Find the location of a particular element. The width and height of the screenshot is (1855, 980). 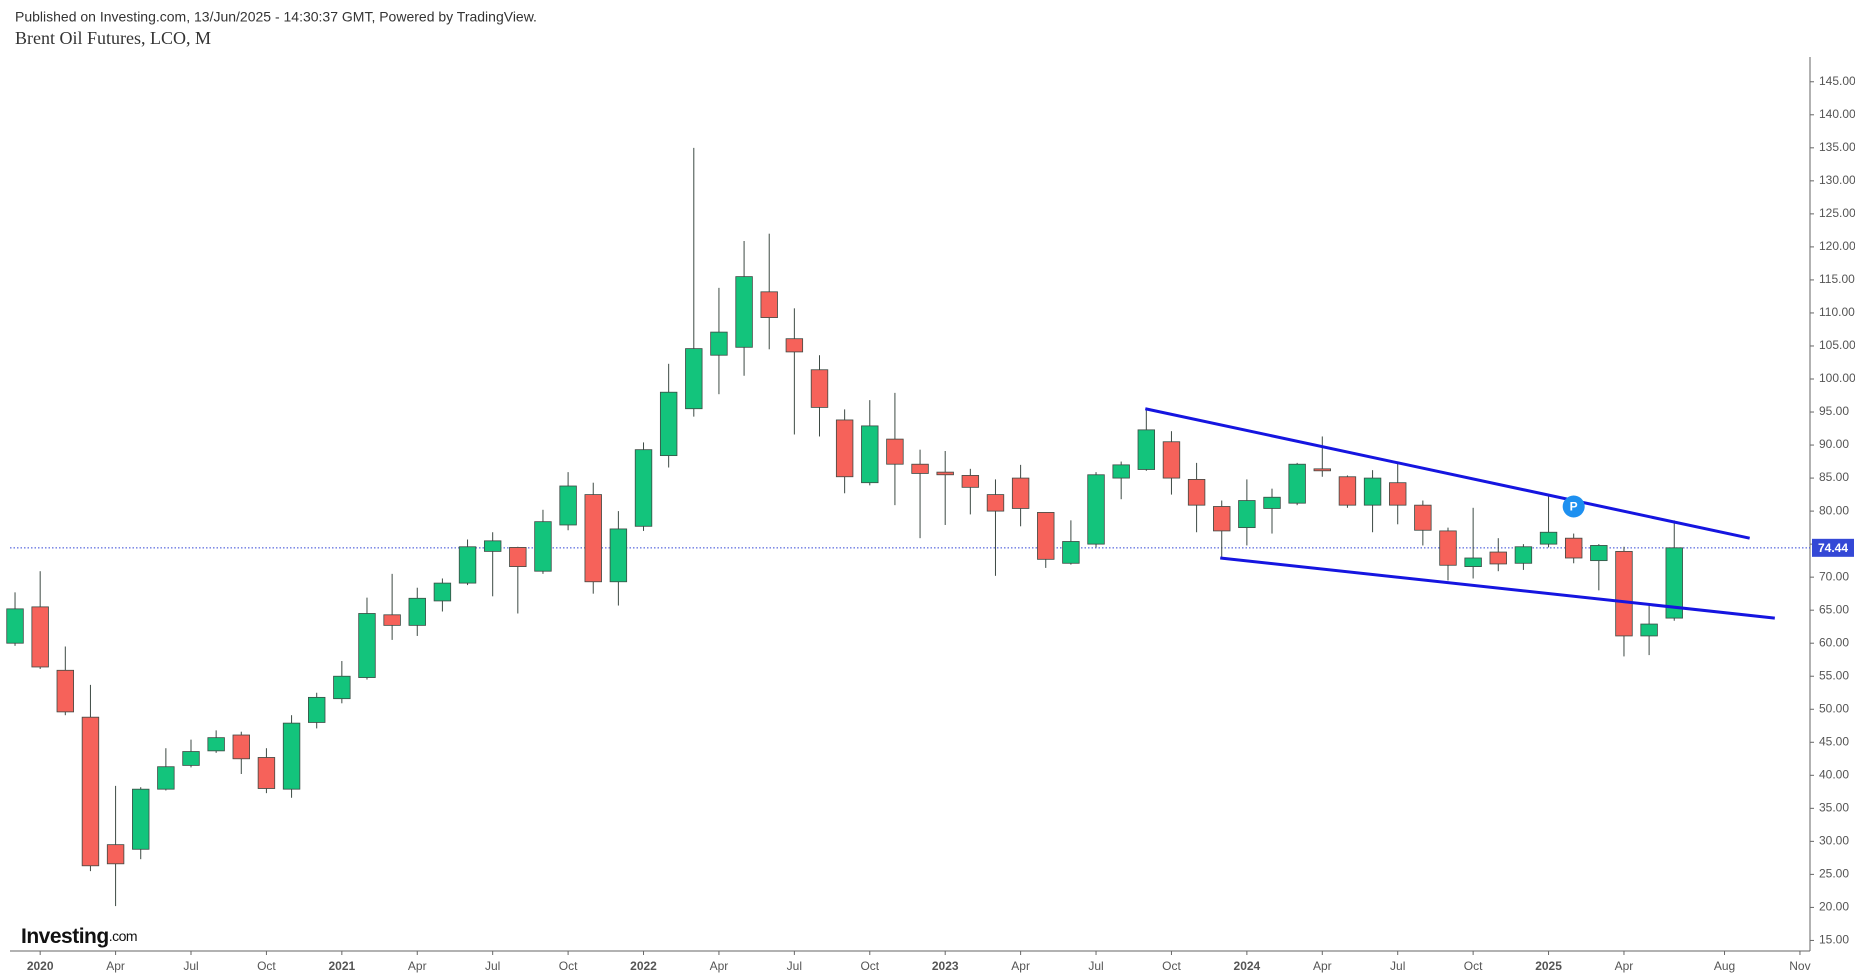

annotation-pin is located at coordinates (1573, 506).